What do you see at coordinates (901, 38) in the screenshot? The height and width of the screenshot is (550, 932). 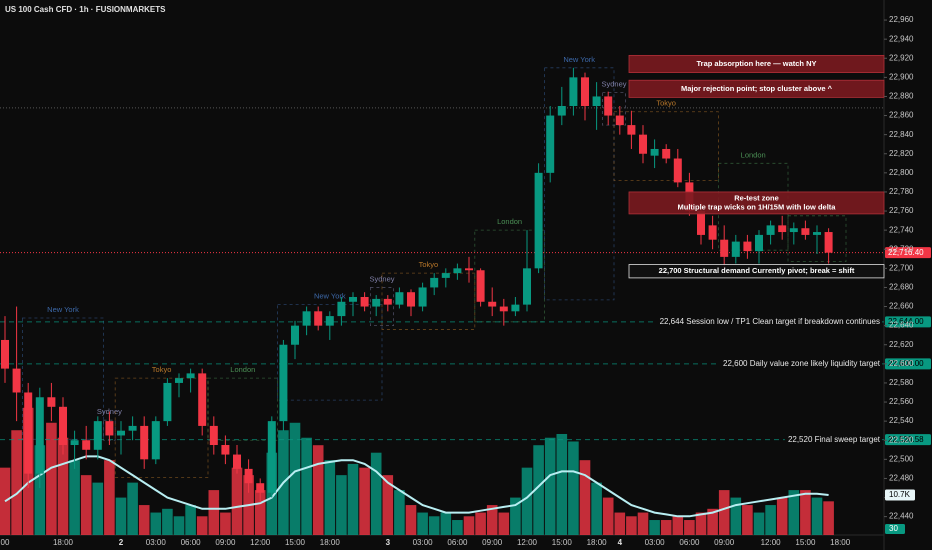 I see `y-tick-label: 22,940` at bounding box center [901, 38].